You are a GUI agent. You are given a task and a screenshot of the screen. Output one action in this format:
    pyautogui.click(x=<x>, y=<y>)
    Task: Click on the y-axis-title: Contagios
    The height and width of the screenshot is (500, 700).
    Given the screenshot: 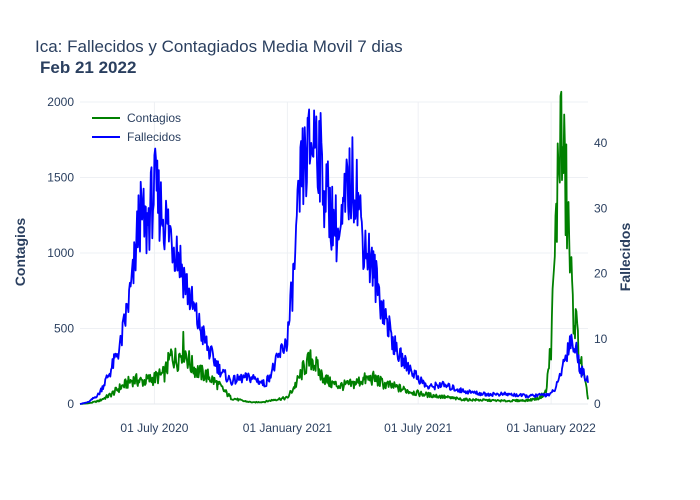 What is the action you would take?
    pyautogui.click(x=20, y=252)
    